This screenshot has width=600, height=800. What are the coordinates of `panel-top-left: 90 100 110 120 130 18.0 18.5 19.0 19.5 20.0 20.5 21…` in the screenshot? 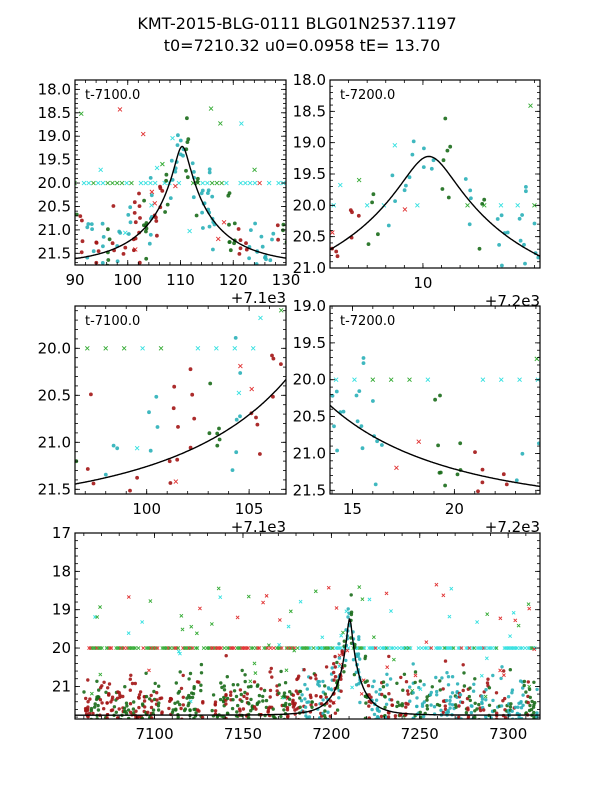 It's located at (169, 193).